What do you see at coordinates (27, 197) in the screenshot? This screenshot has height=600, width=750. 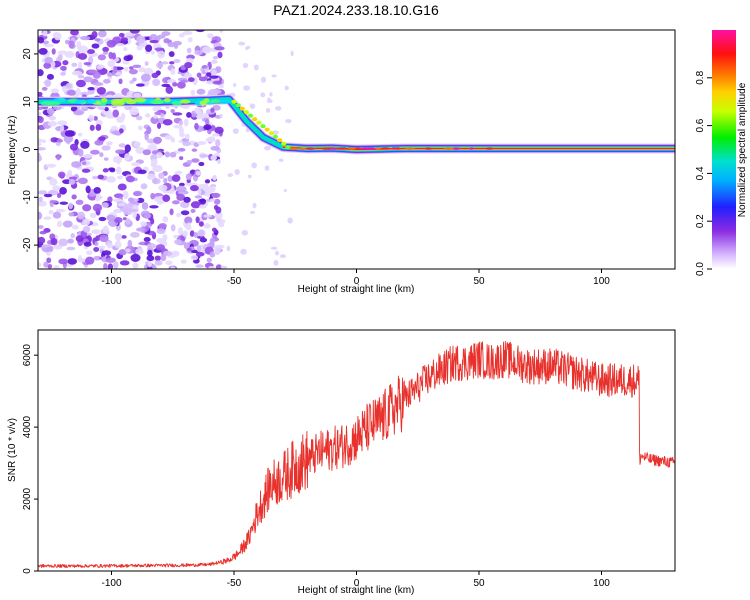 I see `spectrogram-y-tick-label: -10` at bounding box center [27, 197].